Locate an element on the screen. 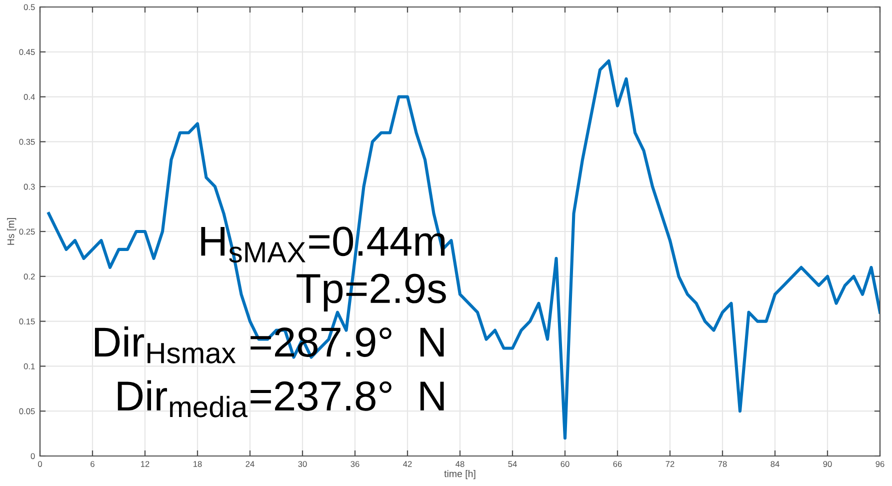 The height and width of the screenshot is (486, 892). x-tick-label: 30 is located at coordinates (302, 464).